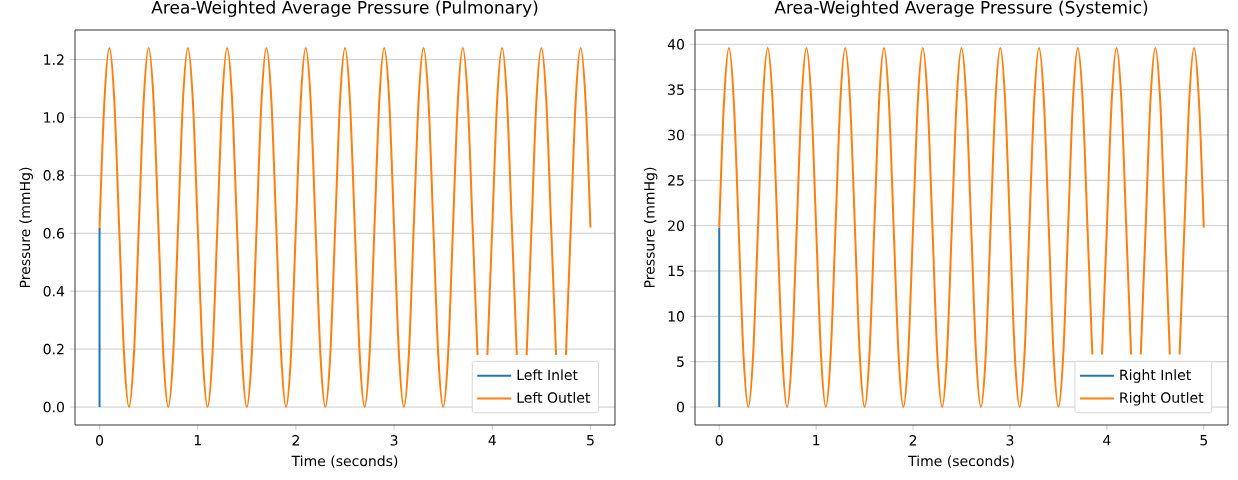  Describe the element at coordinates (53, 349) in the screenshot. I see `y-tick-label: 0.2` at that location.